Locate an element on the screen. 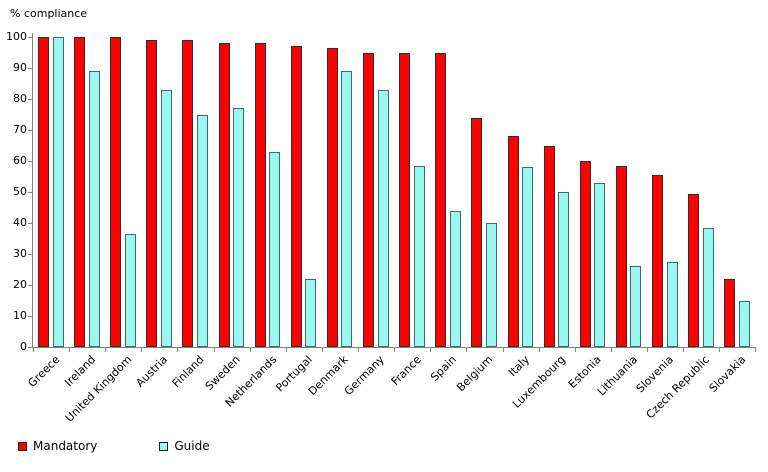 The image size is (768, 472). y-tick-label-90: 90 is located at coordinates (20, 67).